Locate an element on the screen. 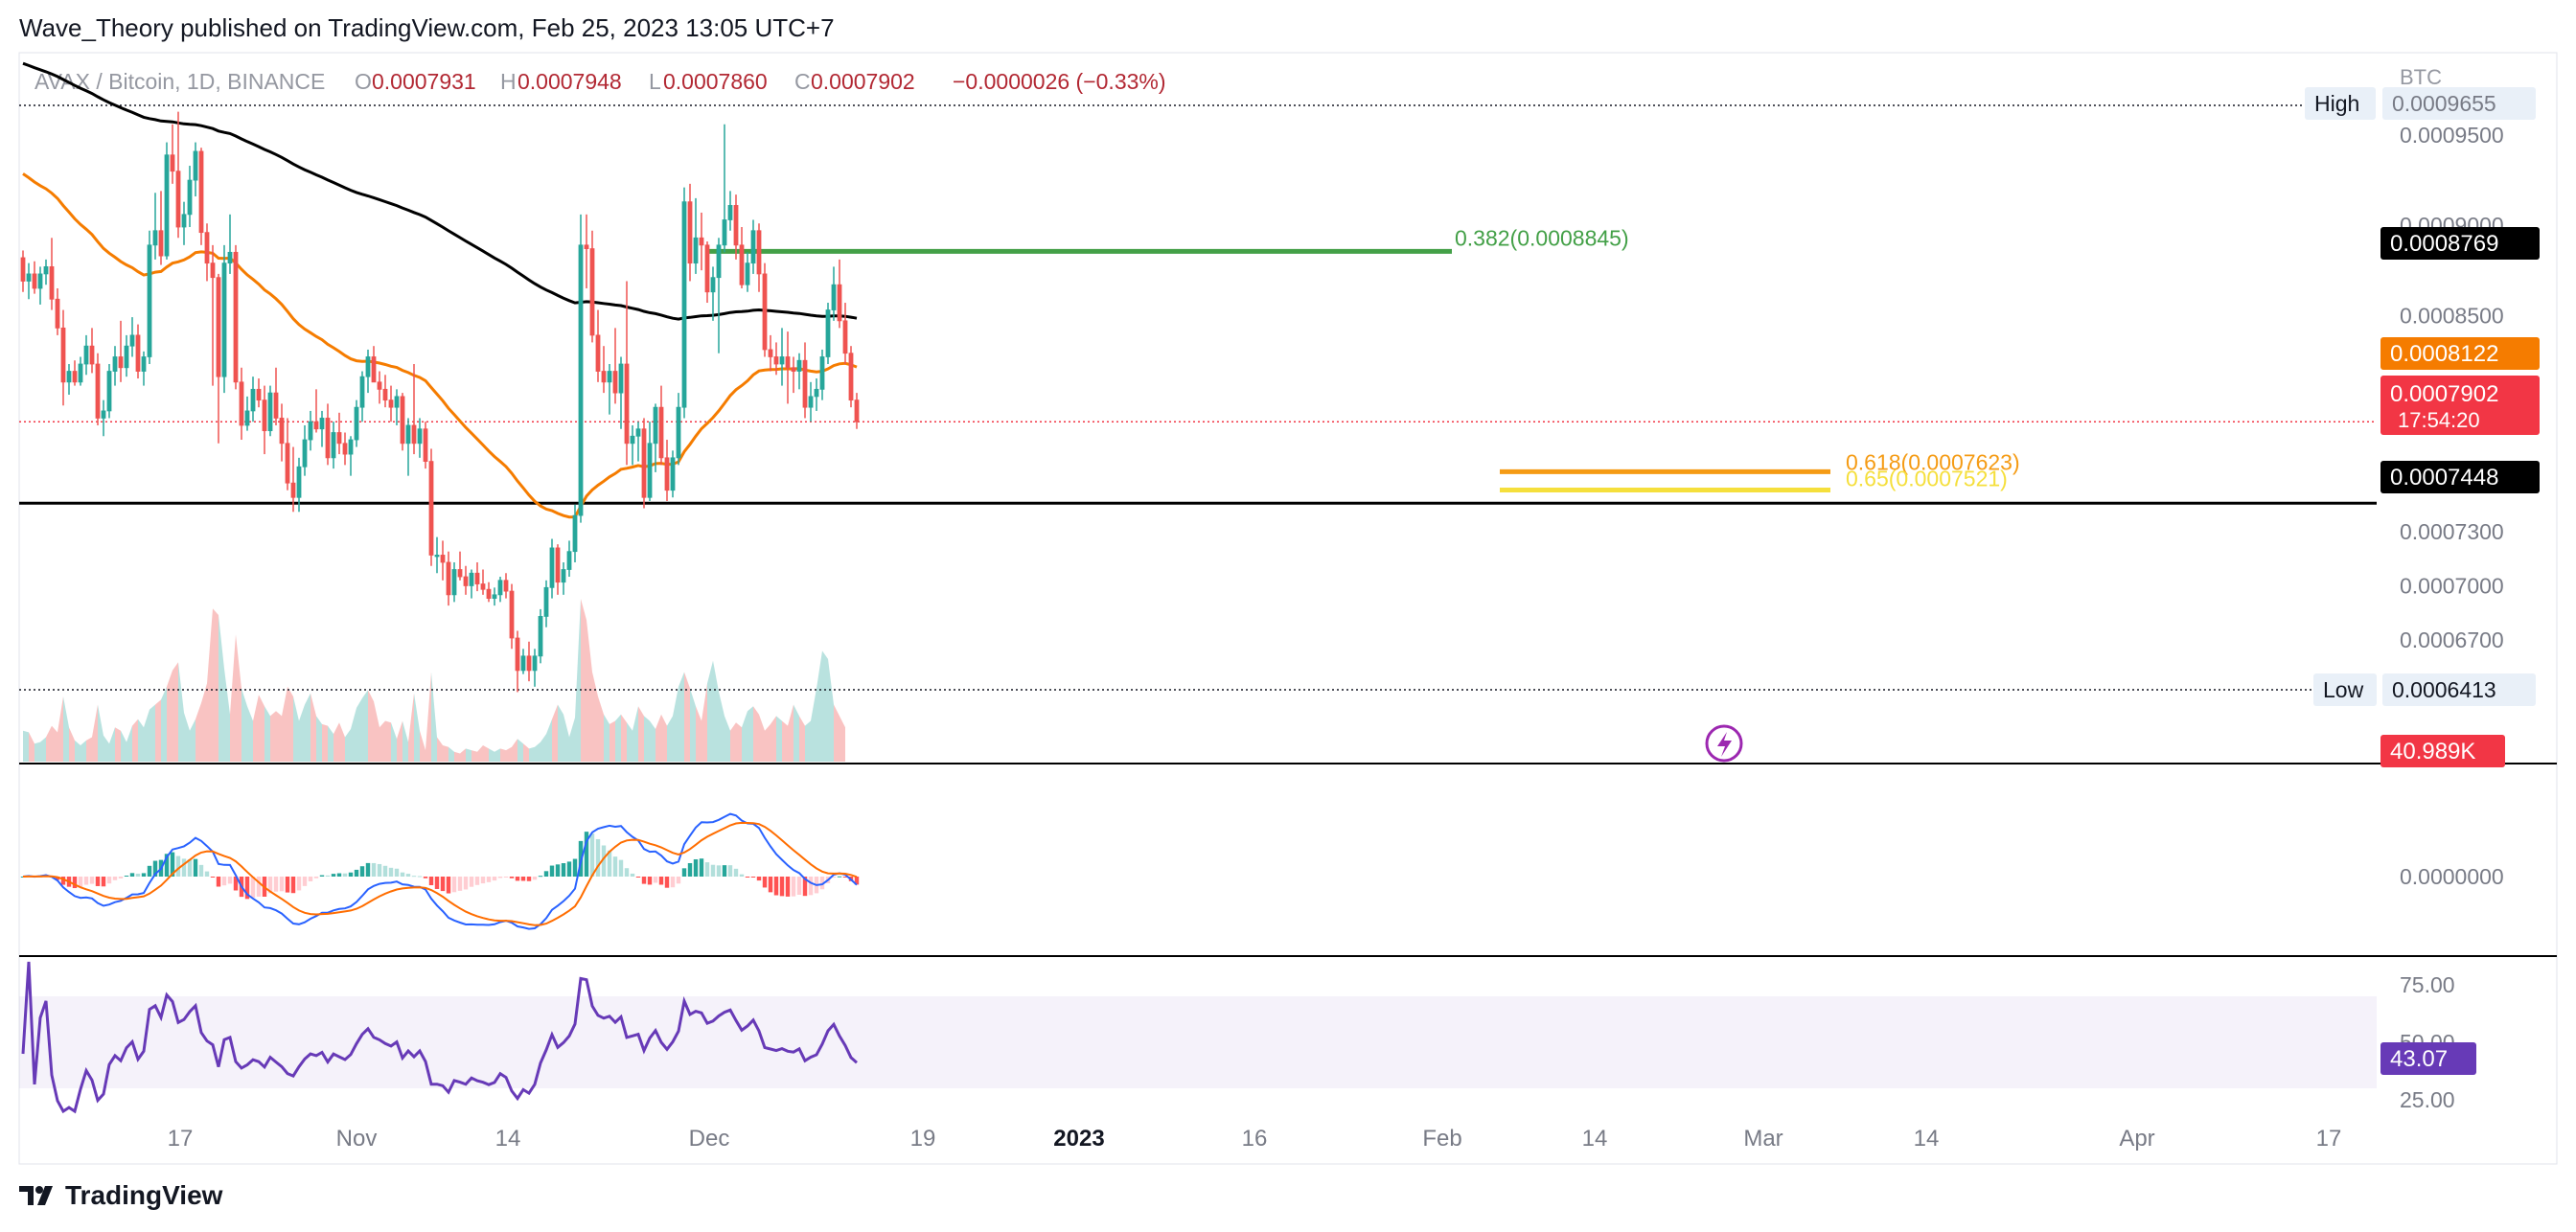  time-tick-label: Feb is located at coordinates (1441, 1139).